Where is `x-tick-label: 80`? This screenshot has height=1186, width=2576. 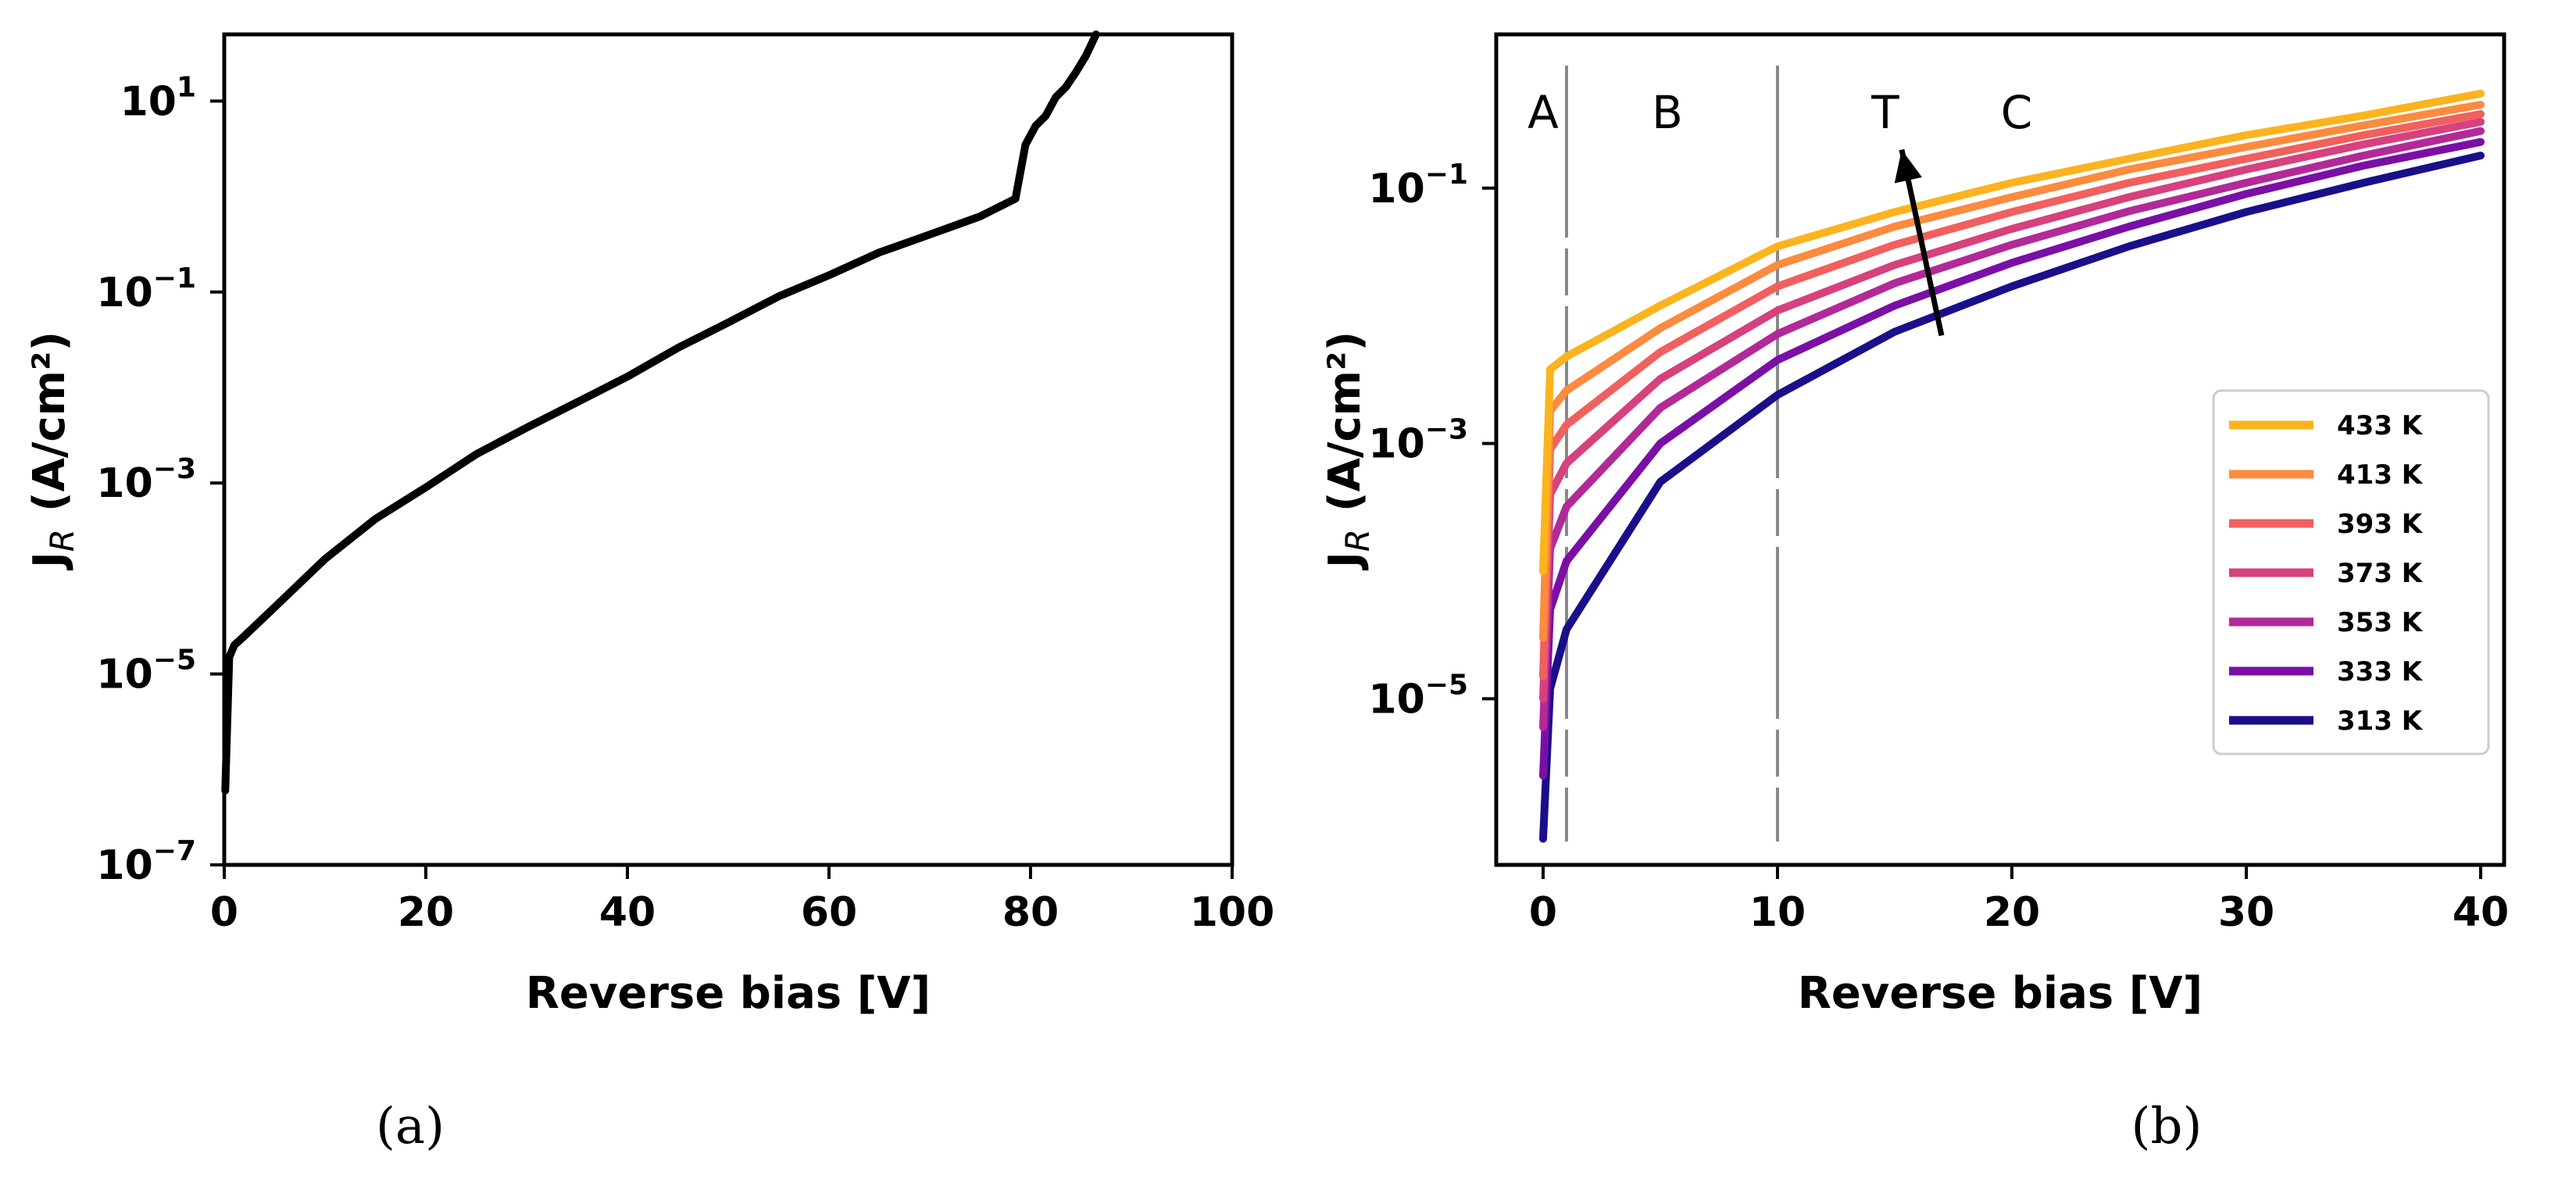 x-tick-label: 80 is located at coordinates (1030, 912).